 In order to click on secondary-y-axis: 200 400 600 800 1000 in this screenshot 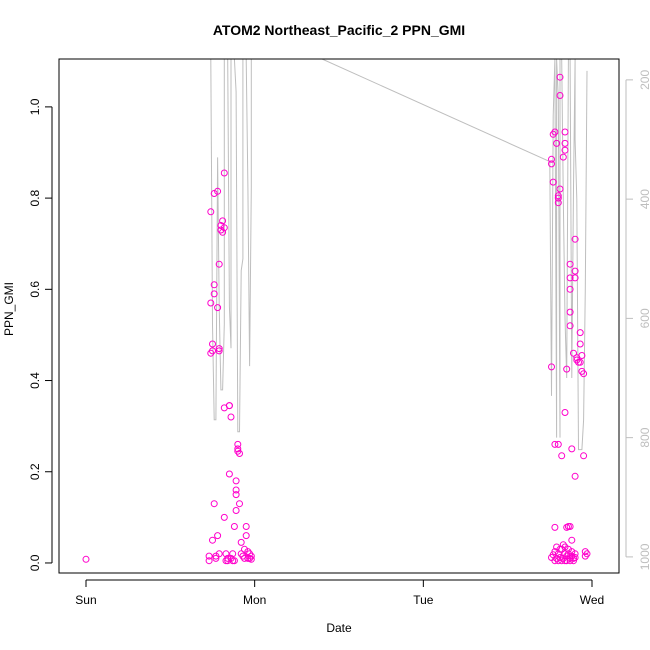, I will do `click(637, 320)`.